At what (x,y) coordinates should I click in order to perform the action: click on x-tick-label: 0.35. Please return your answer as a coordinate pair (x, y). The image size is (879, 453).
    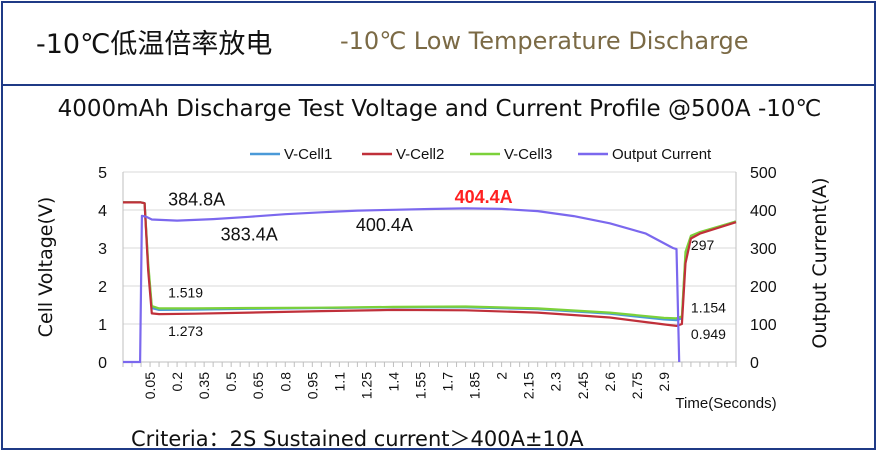
    Looking at the image, I should click on (204, 385).